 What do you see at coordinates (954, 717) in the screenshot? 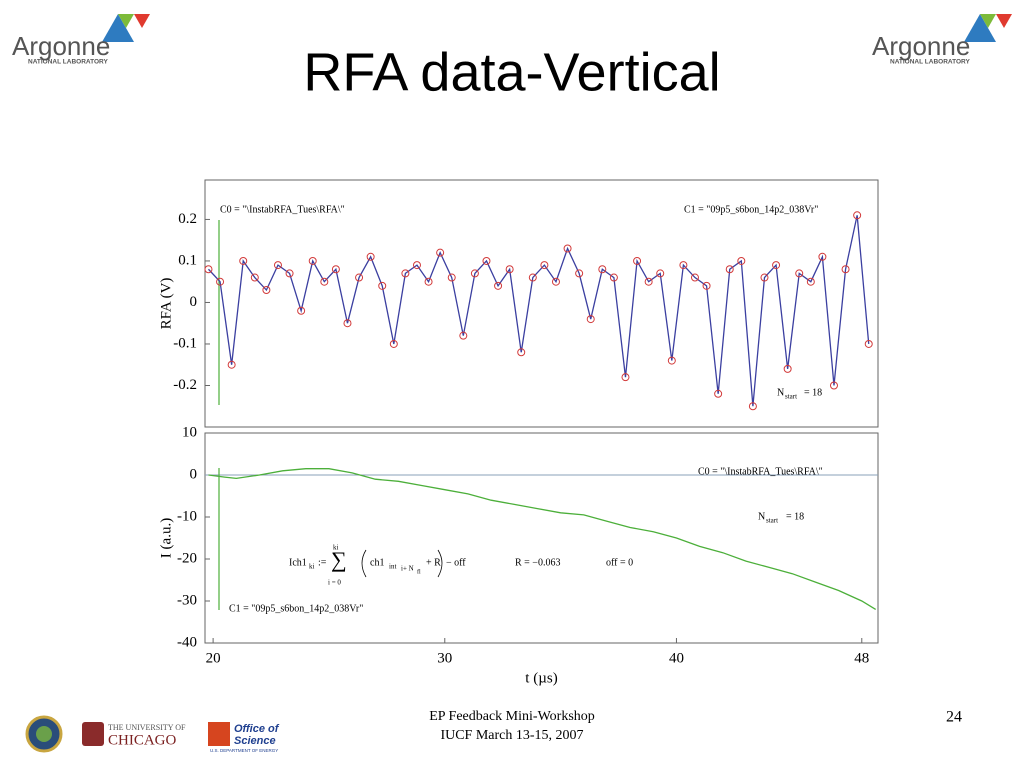
I see `page-number: 24` at bounding box center [954, 717].